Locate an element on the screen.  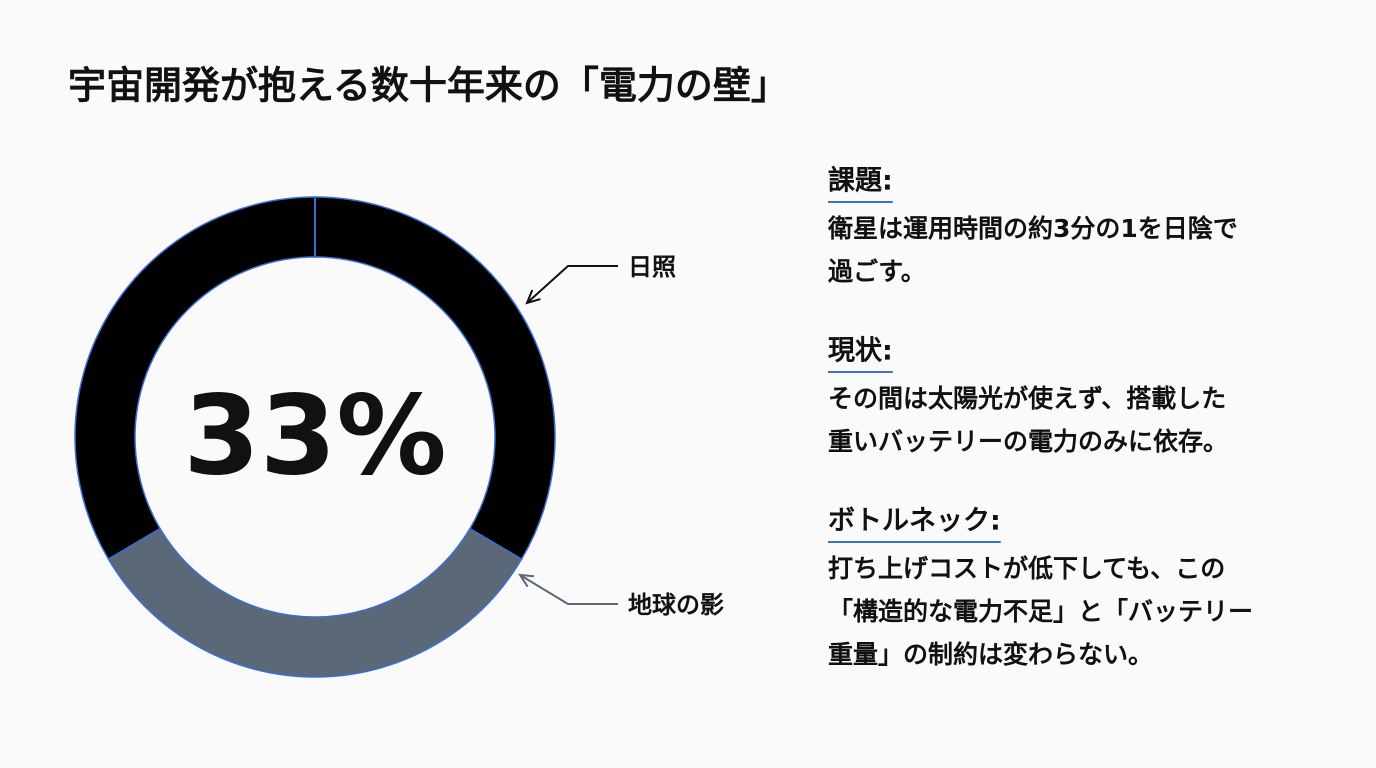
donut-slice is located at coordinates (315, 602).